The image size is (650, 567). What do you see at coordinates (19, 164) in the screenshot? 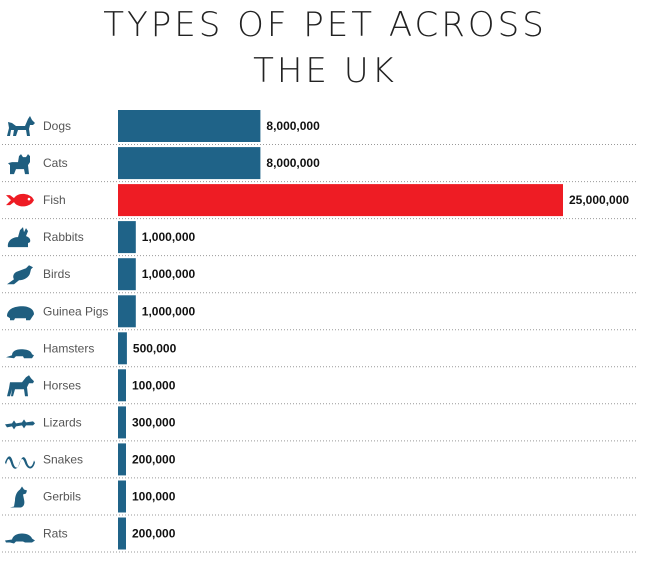
I see `cat-icon` at bounding box center [19, 164].